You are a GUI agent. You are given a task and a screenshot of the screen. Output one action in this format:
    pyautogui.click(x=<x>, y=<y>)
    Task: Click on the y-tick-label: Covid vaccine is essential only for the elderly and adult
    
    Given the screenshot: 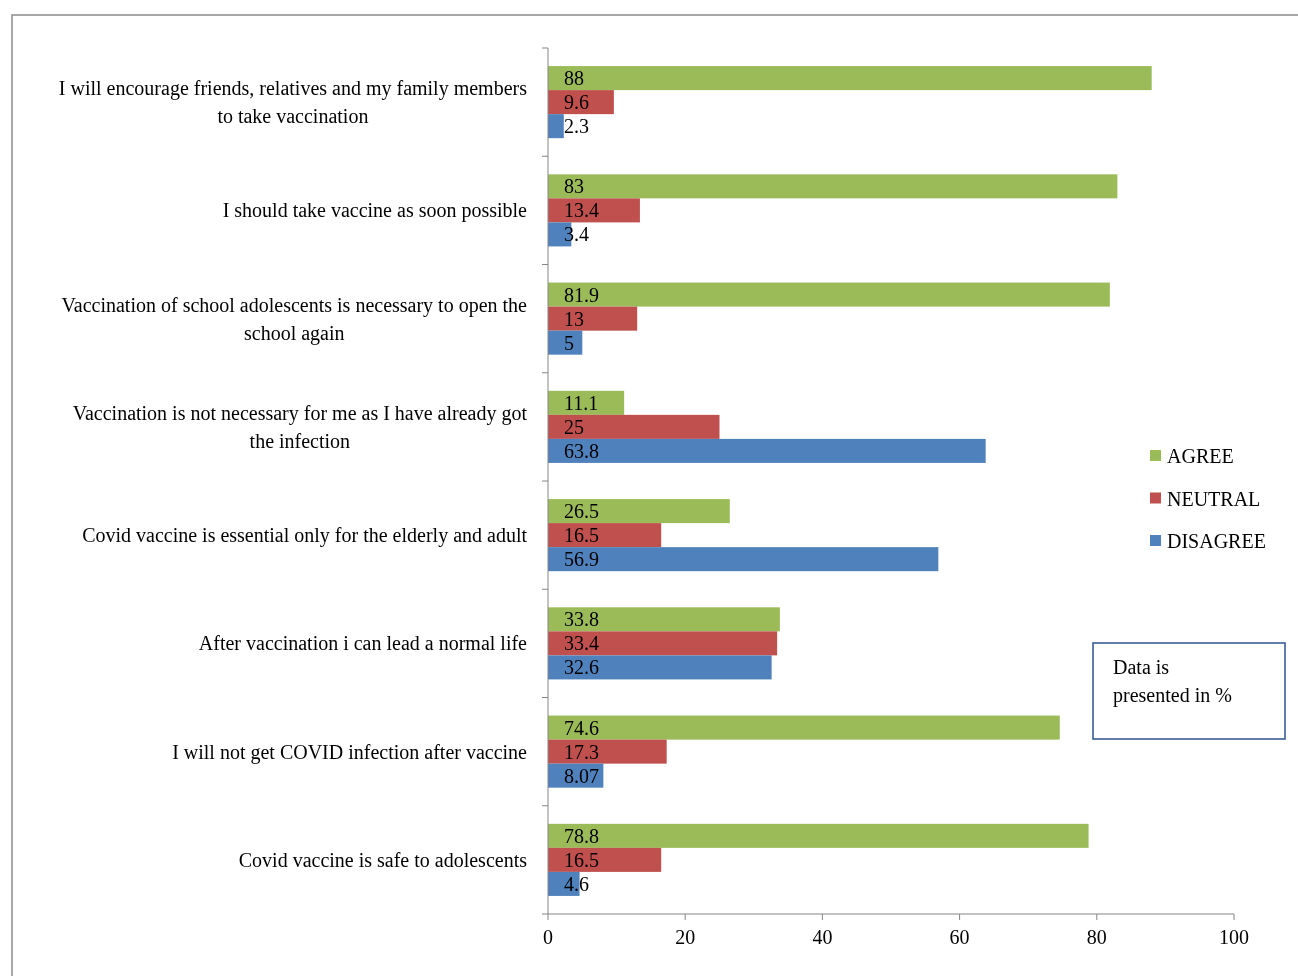 What is the action you would take?
    pyautogui.click(x=305, y=536)
    